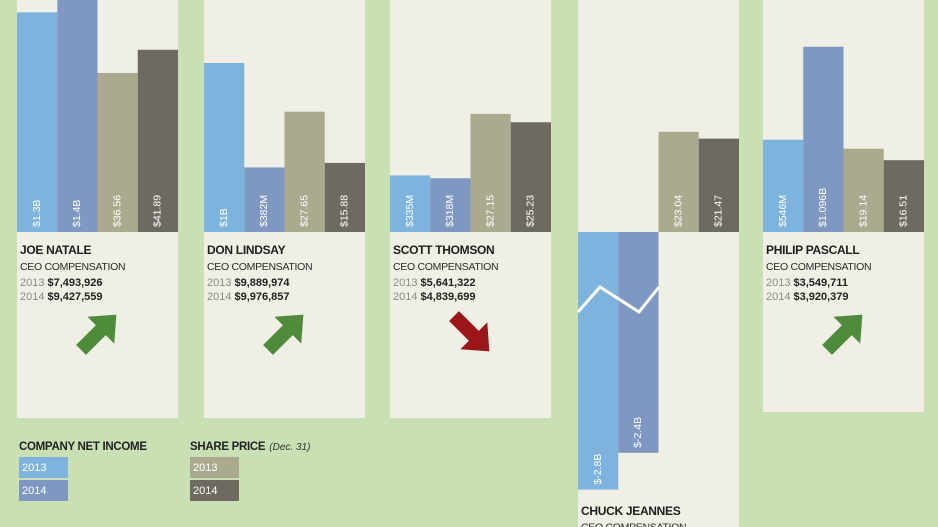 The width and height of the screenshot is (938, 527). What do you see at coordinates (631, 511) in the screenshot?
I see `ceo-name: CHUCK JEANNES` at bounding box center [631, 511].